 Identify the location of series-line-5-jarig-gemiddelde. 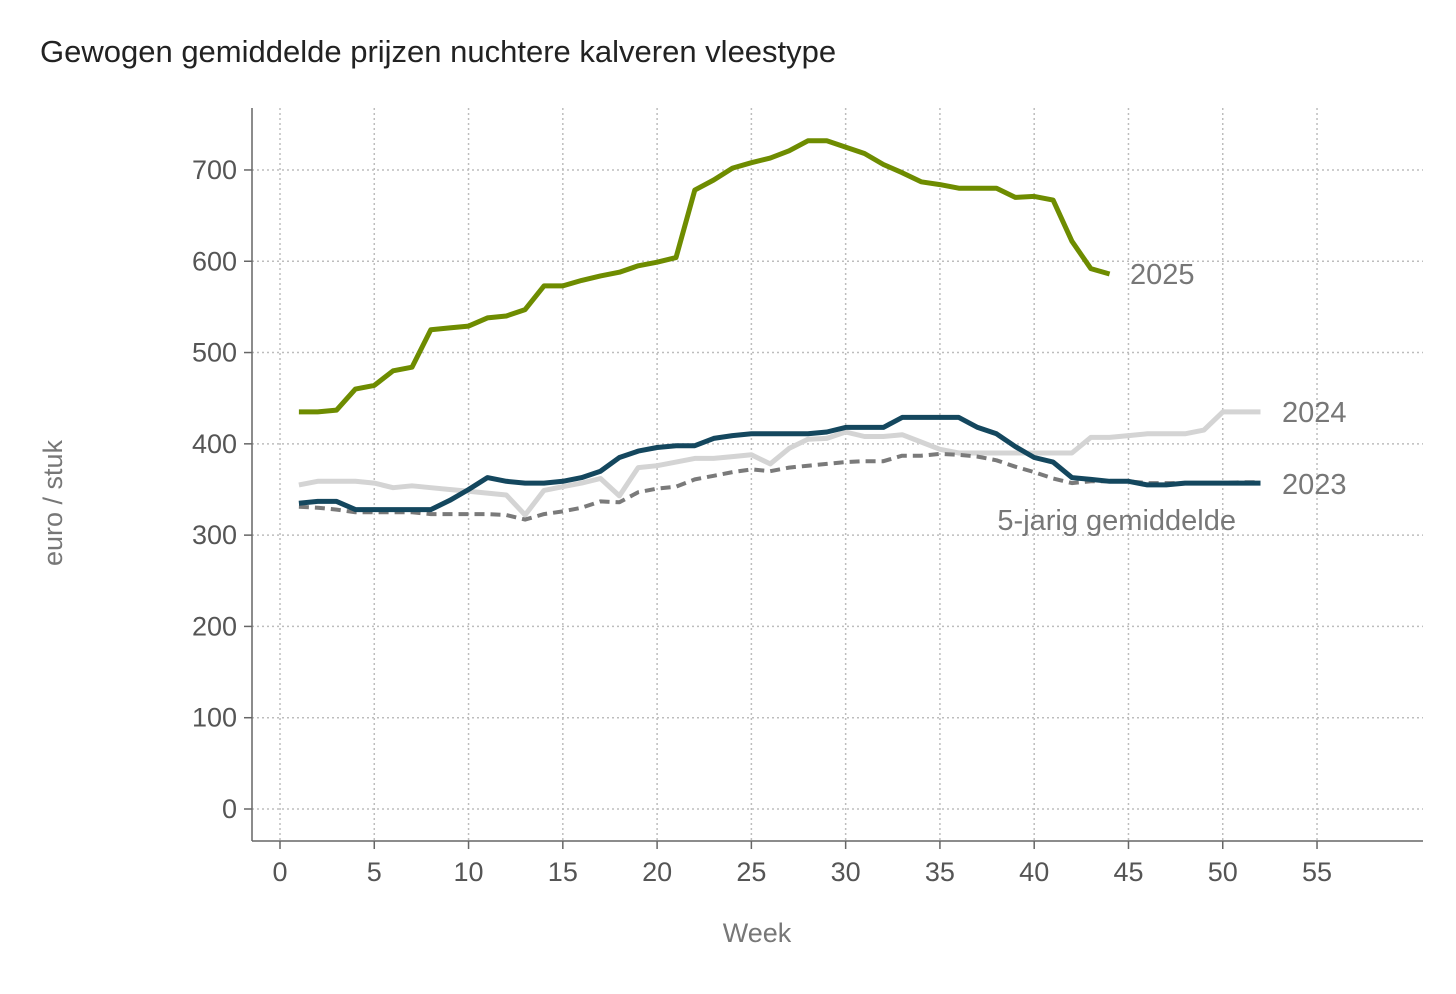
(779, 486).